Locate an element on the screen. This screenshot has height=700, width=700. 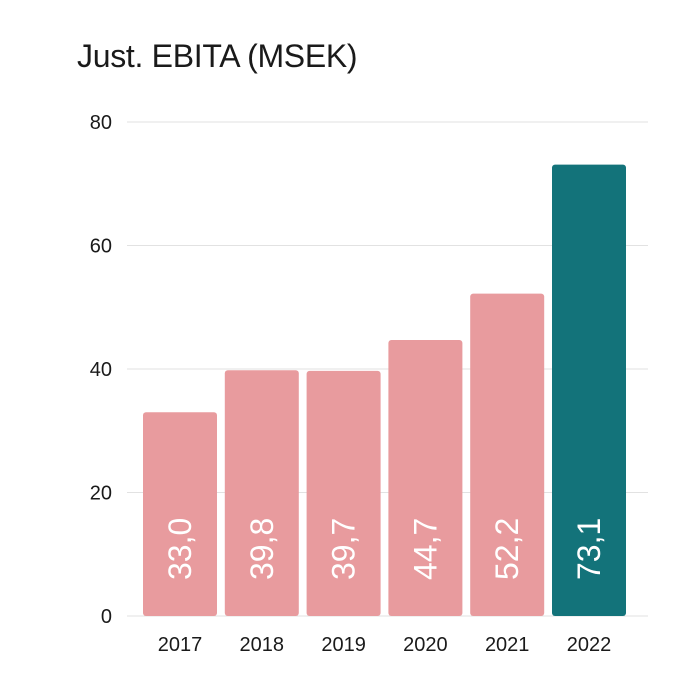
value-label: 39,7 is located at coordinates (344, 549).